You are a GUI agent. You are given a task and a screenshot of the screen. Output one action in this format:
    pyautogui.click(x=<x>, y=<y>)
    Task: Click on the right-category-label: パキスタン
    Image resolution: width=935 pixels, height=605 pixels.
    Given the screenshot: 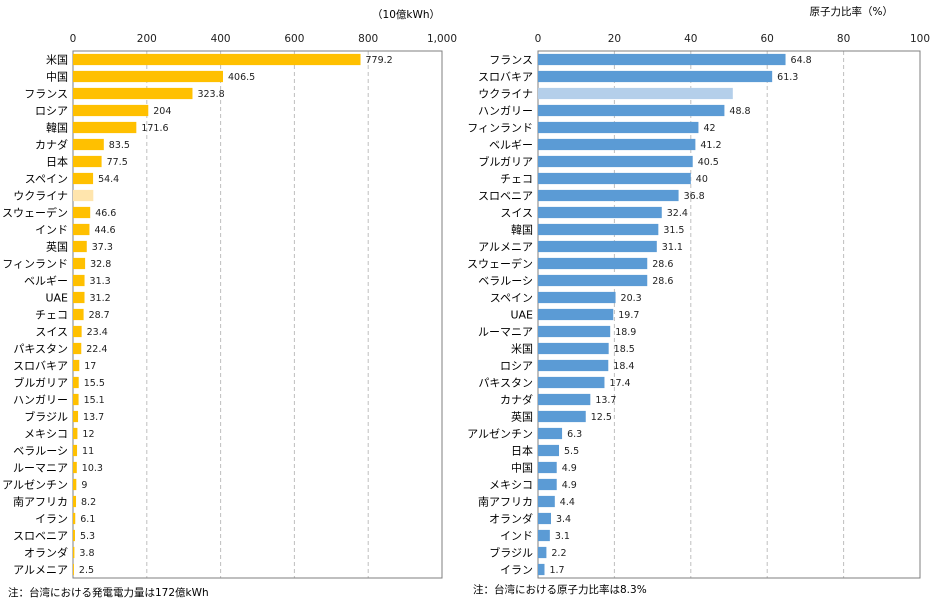 What is the action you would take?
    pyautogui.click(x=505, y=383)
    